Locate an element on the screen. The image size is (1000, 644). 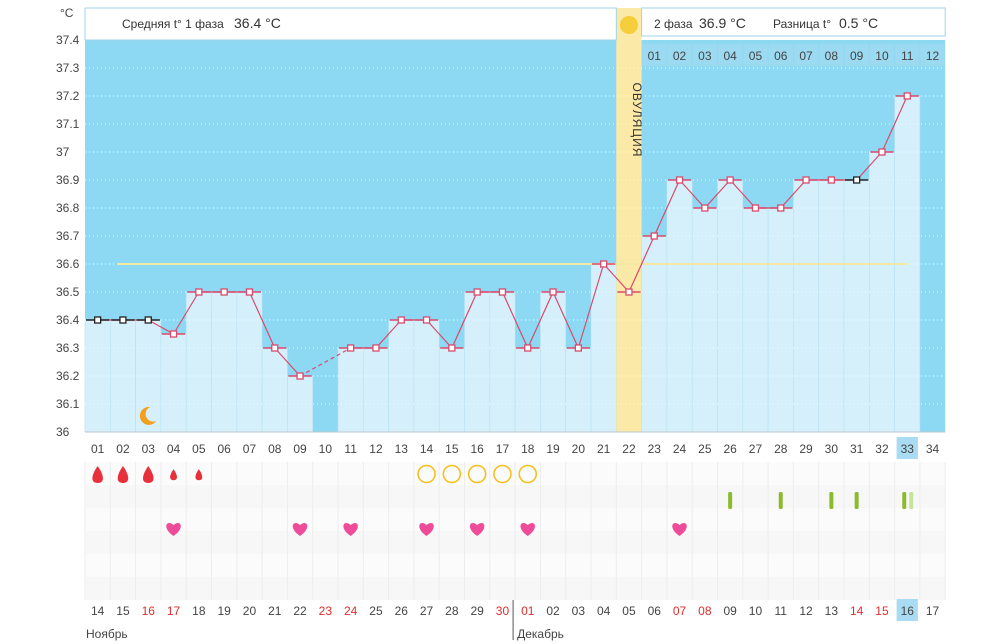
cycle-day-label: 27 is located at coordinates (756, 449).